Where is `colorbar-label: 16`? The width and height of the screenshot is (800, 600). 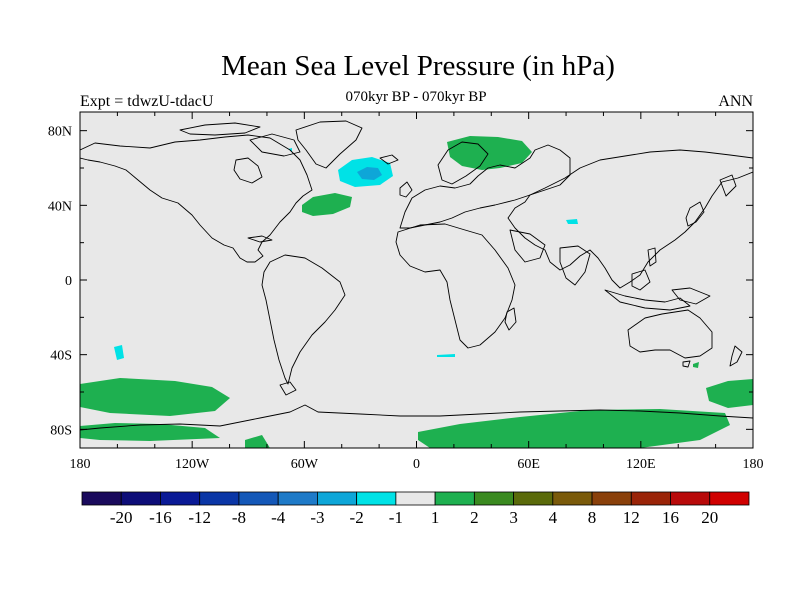 colorbar-label: 16 is located at coordinates (670, 517).